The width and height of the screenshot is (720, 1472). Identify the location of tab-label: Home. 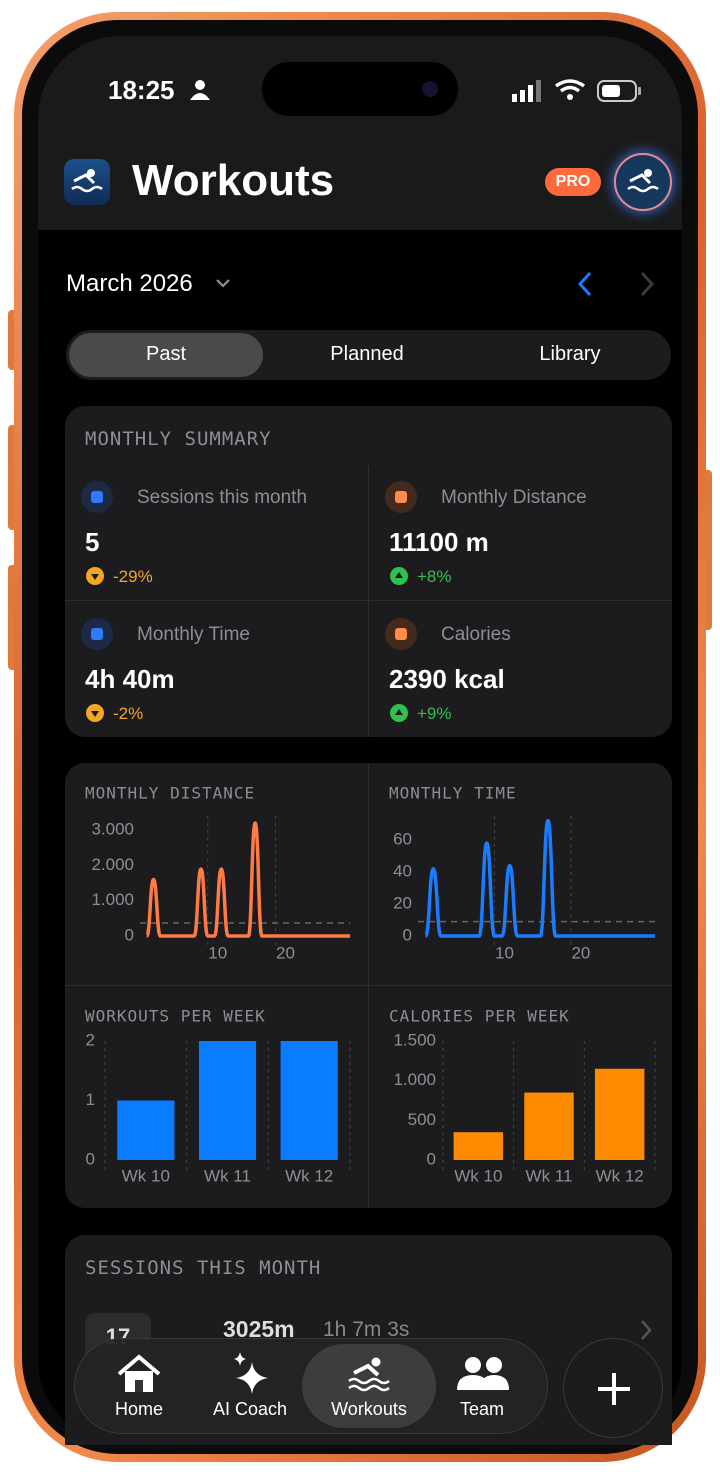
(138, 1409).